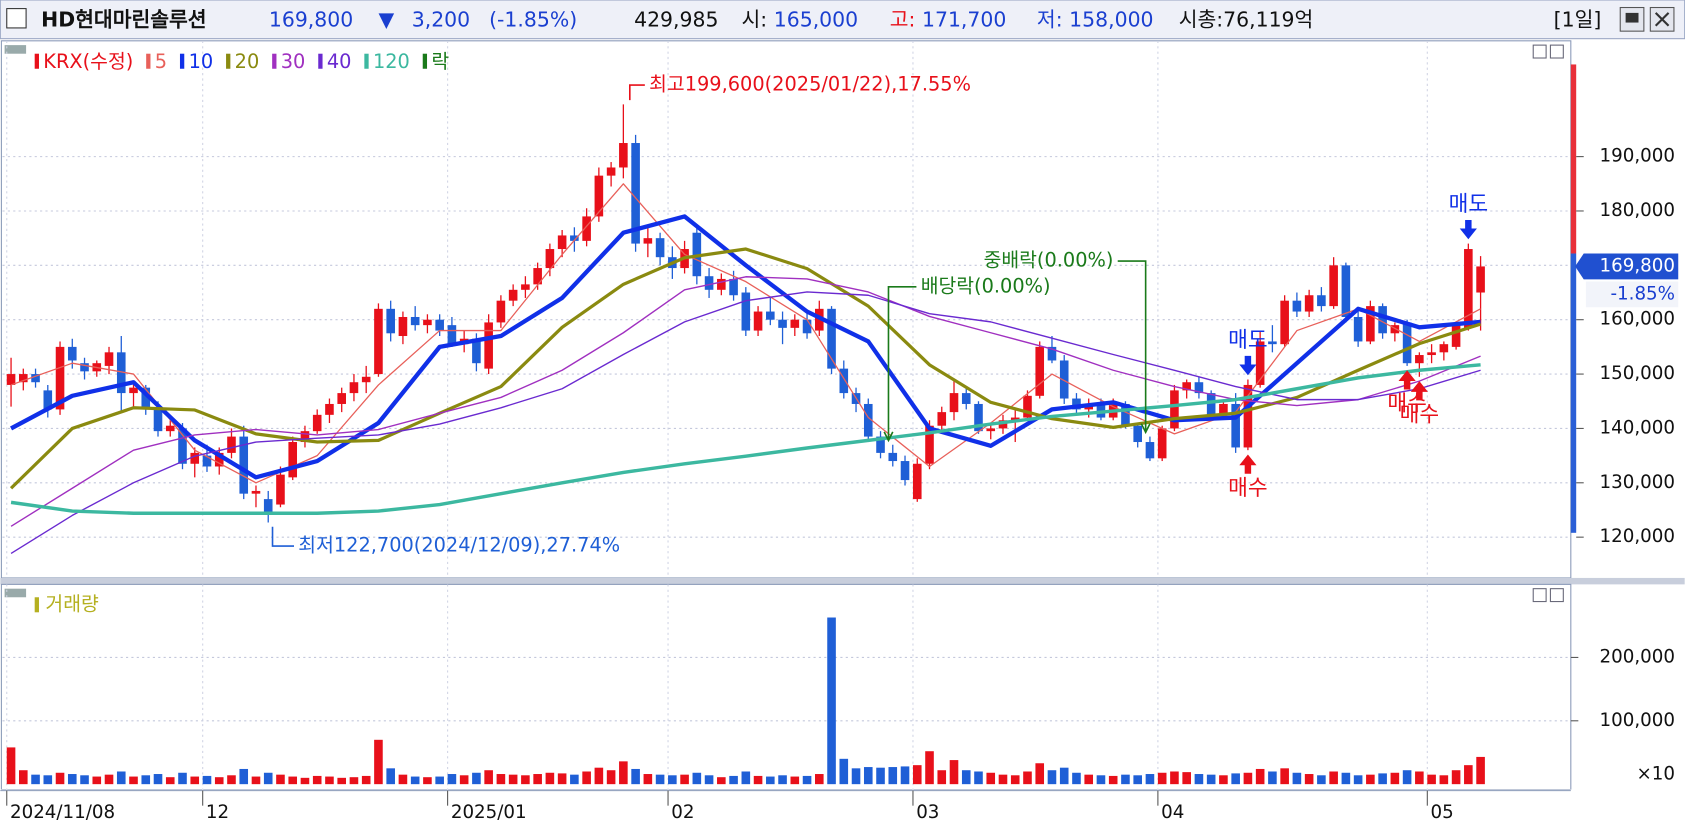 The height and width of the screenshot is (825, 1685). I want to click on legend-label: 락, so click(440, 61).